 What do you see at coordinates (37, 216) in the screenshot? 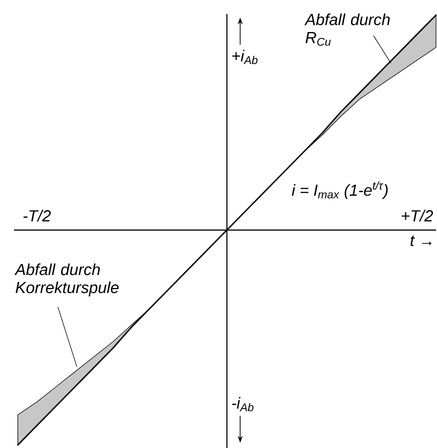
I see `x-tick-label: -T/2` at bounding box center [37, 216].